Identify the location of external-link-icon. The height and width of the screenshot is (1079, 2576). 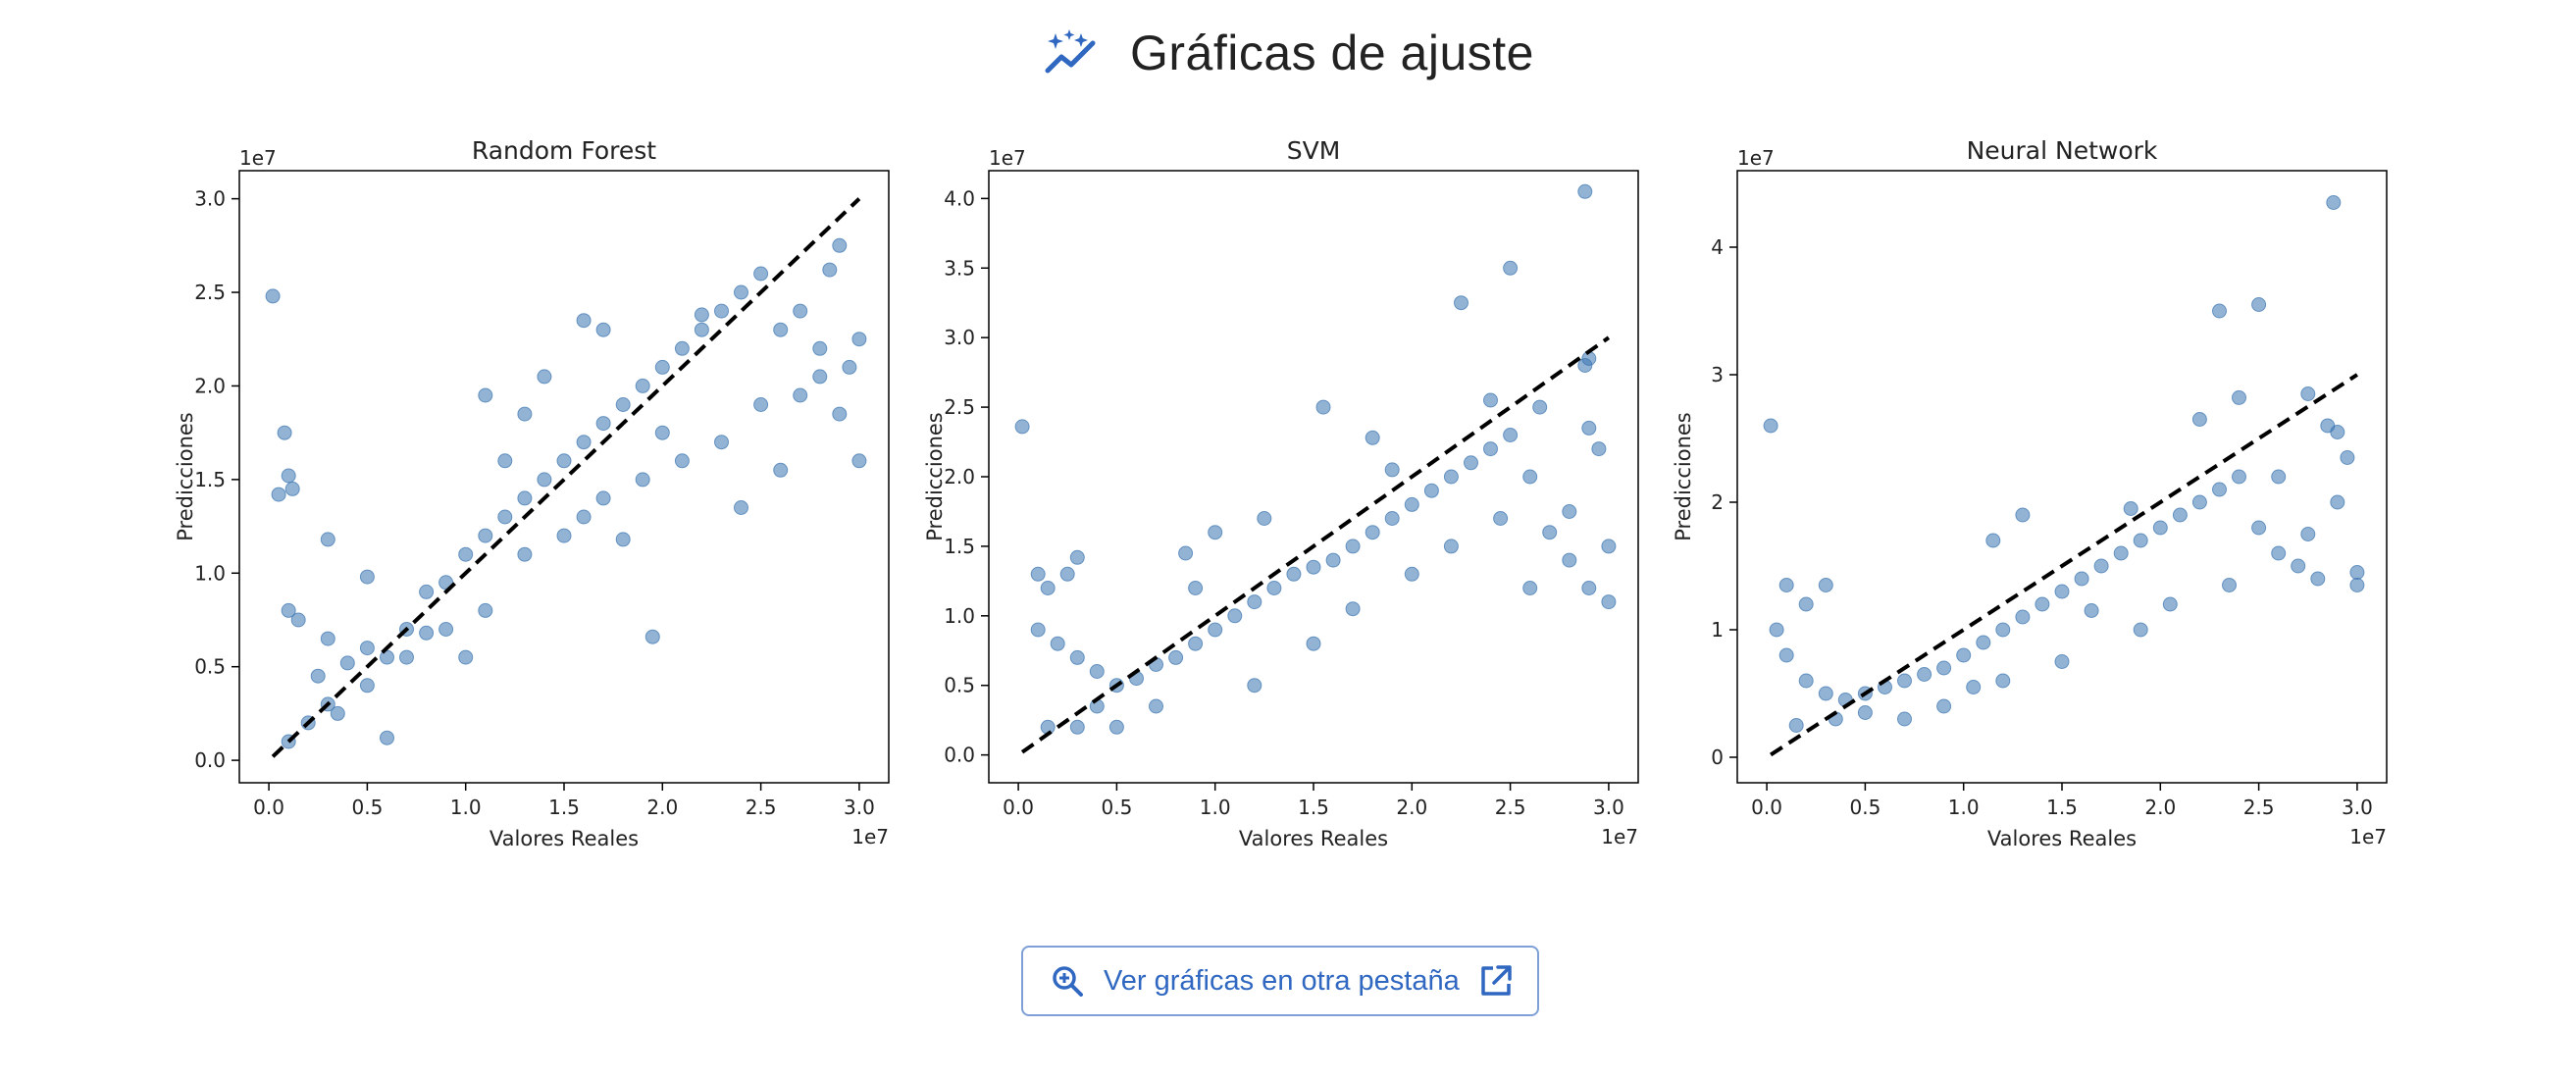
(1496, 980).